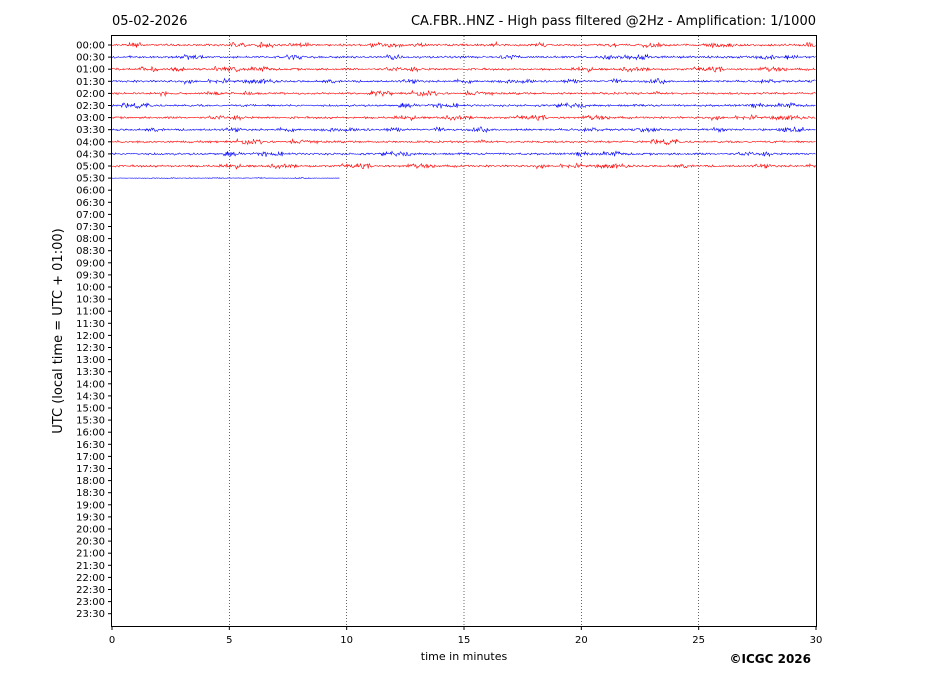 This screenshot has height=696, width=927. I want to click on y-axis-label: UTC (local time = UTC + 01:00), so click(58, 330).